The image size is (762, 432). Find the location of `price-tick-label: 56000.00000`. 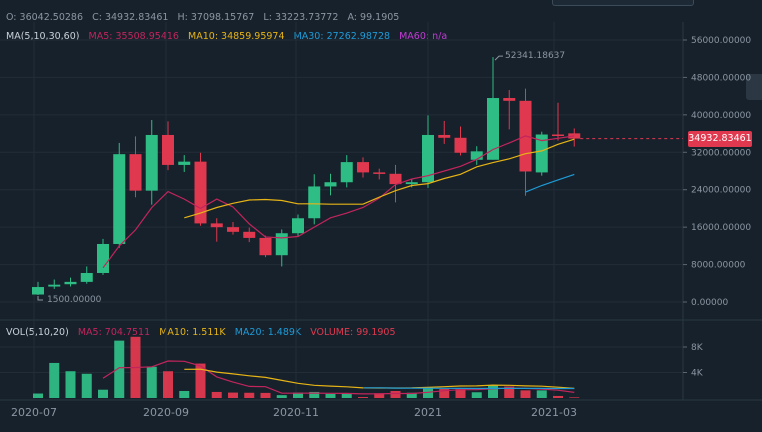

price-tick-label: 56000.00000 is located at coordinates (721, 41).